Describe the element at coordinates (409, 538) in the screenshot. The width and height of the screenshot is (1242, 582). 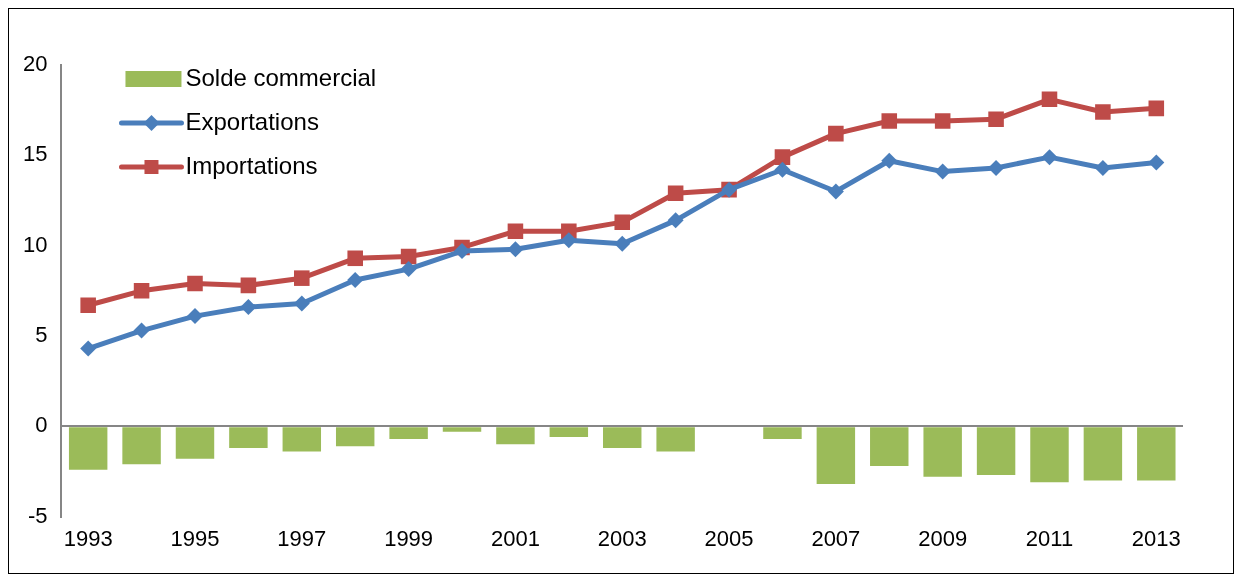
I see `x-tick-label: 1999` at that location.